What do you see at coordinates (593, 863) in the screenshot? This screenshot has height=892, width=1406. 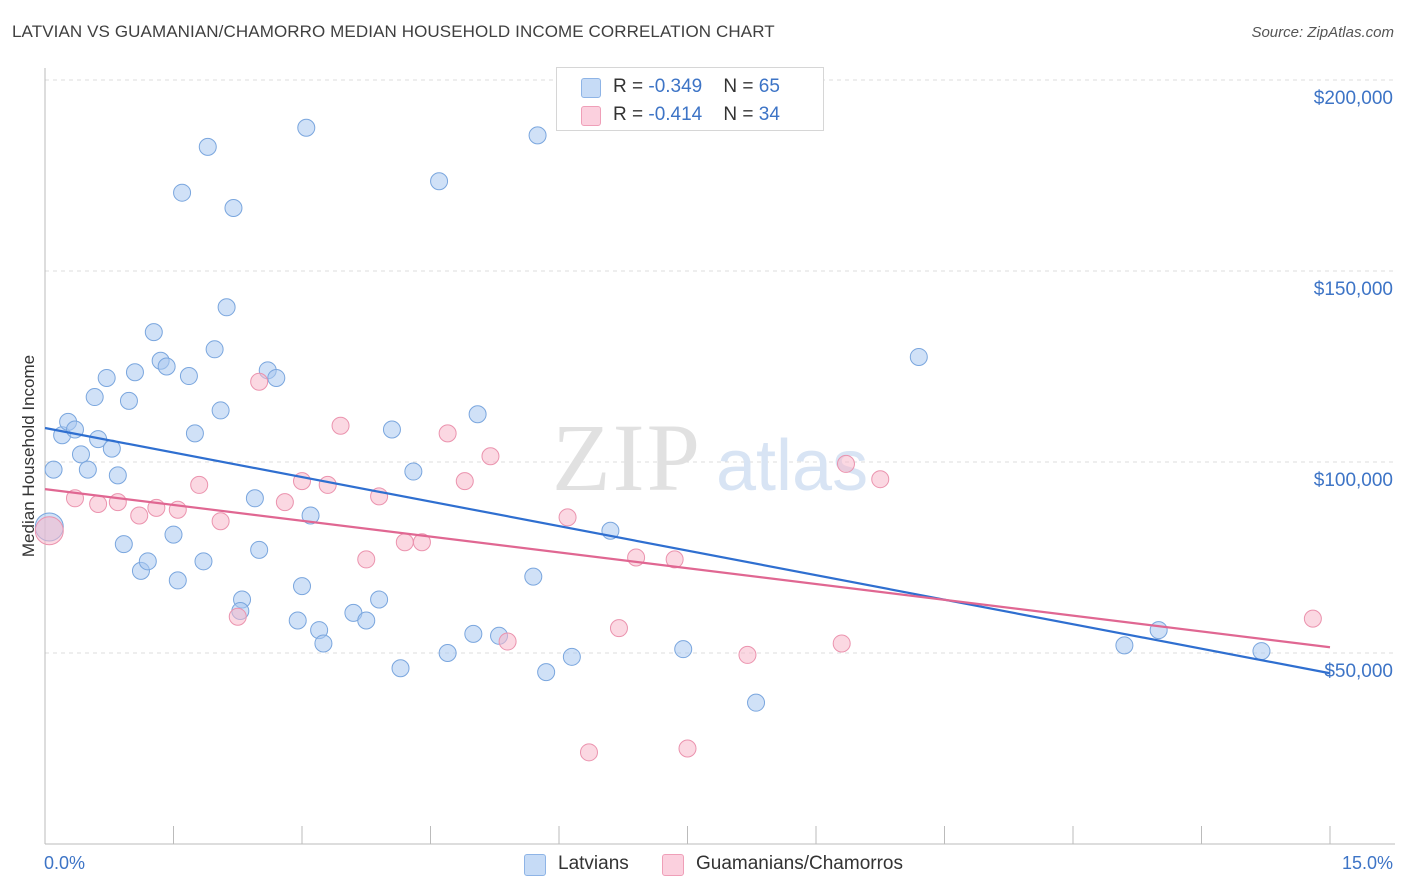 I see `bottom-legend-label-latvians: Latvians` at bounding box center [593, 863].